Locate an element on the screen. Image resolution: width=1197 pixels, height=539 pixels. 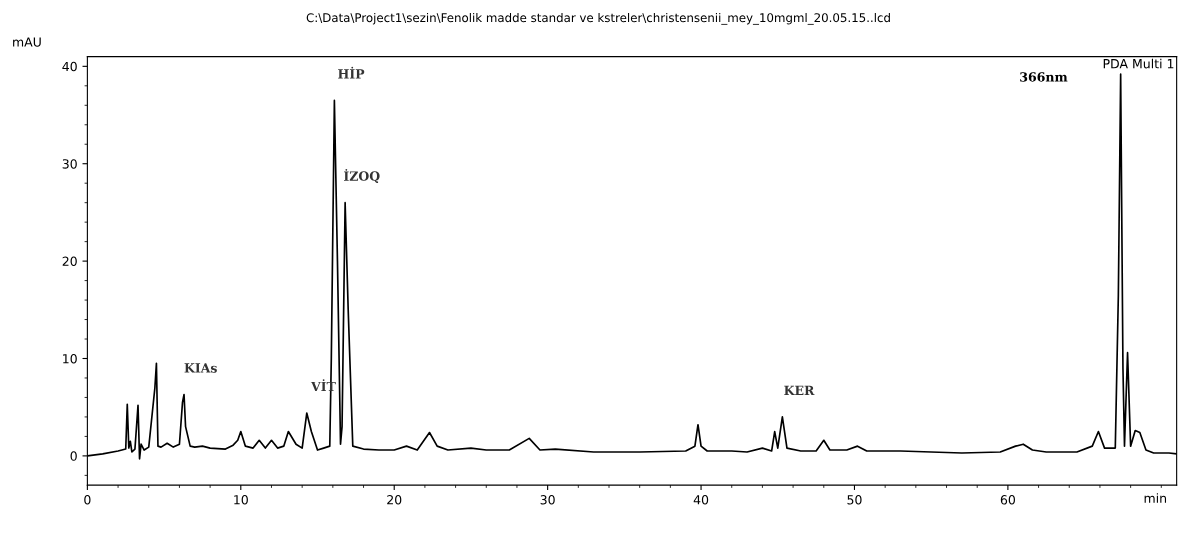
annotation: KER is located at coordinates (799, 390).